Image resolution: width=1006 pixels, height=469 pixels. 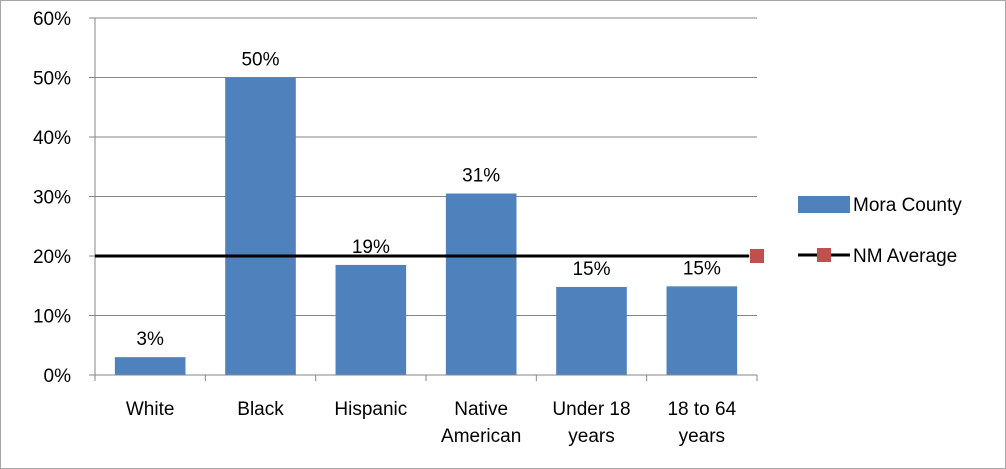 I want to click on x-category-label-line: Hispanic, so click(x=370, y=409).